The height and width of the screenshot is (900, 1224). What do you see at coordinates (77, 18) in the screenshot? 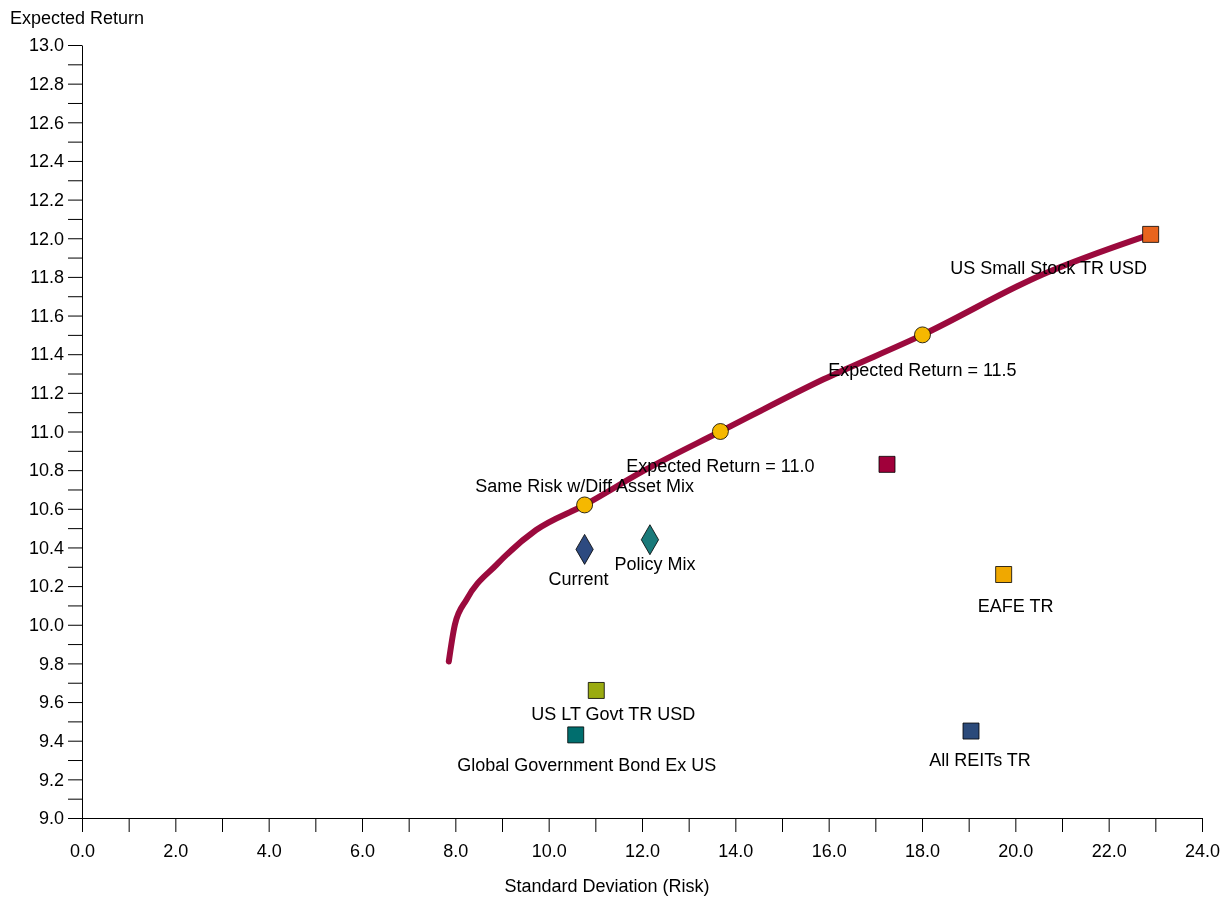
I see `y-axis-title: Expected Return` at bounding box center [77, 18].